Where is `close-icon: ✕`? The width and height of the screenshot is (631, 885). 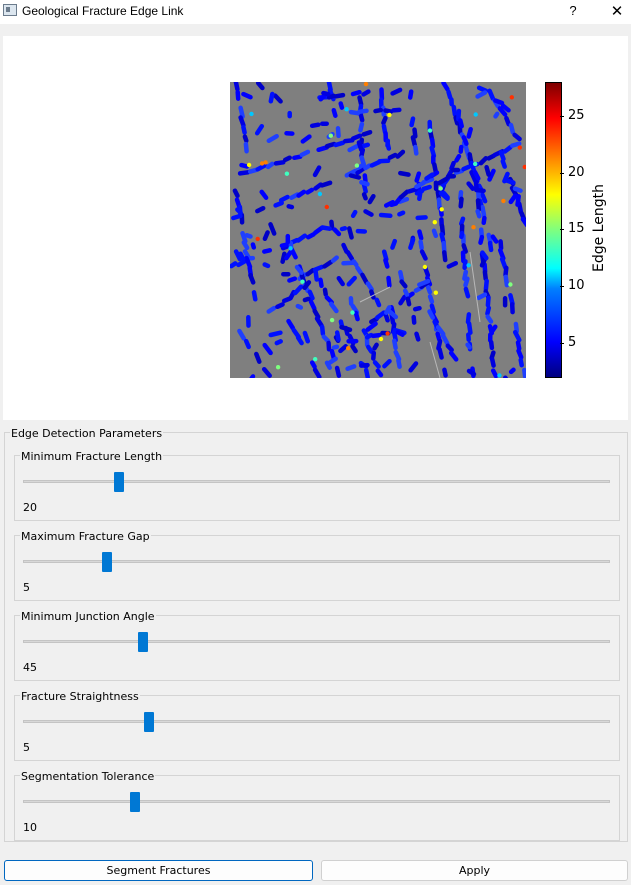
close-icon: ✕ is located at coordinates (617, 11).